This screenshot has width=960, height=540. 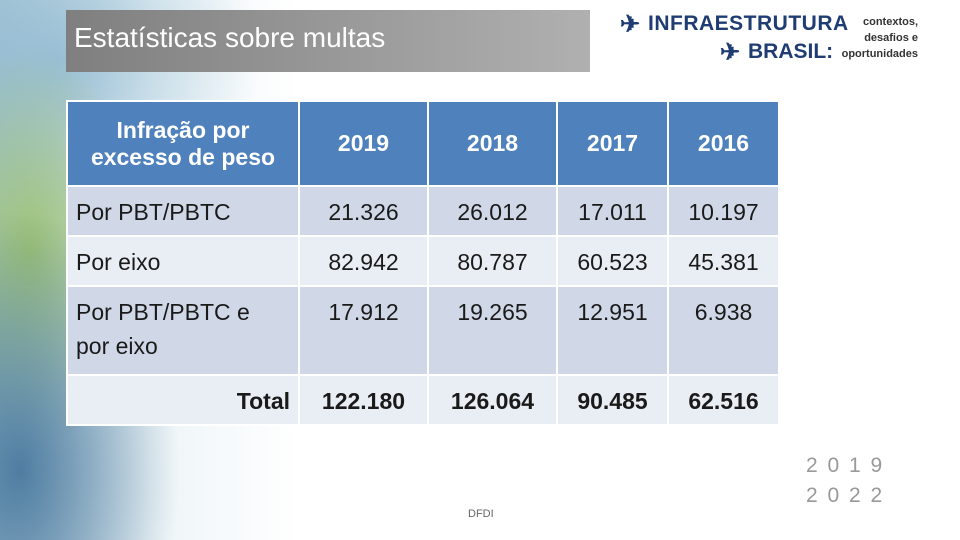 What do you see at coordinates (183, 400) in the screenshot?
I see `row-label: Total` at bounding box center [183, 400].